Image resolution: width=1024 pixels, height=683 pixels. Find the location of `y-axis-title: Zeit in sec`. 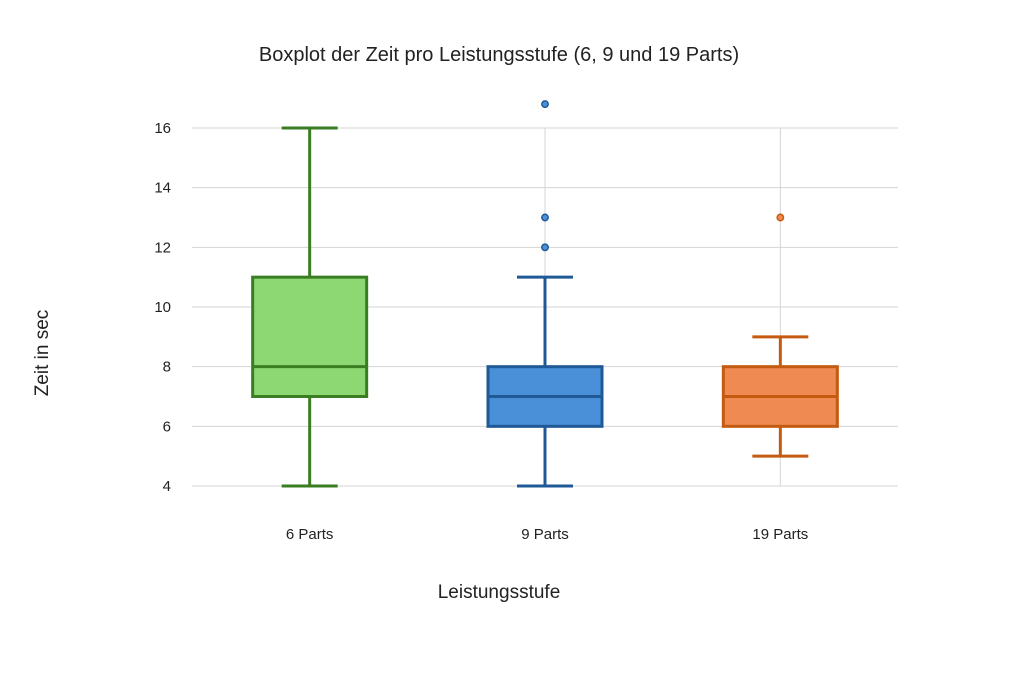

y-axis-title: Zeit in sec is located at coordinates (42, 353).